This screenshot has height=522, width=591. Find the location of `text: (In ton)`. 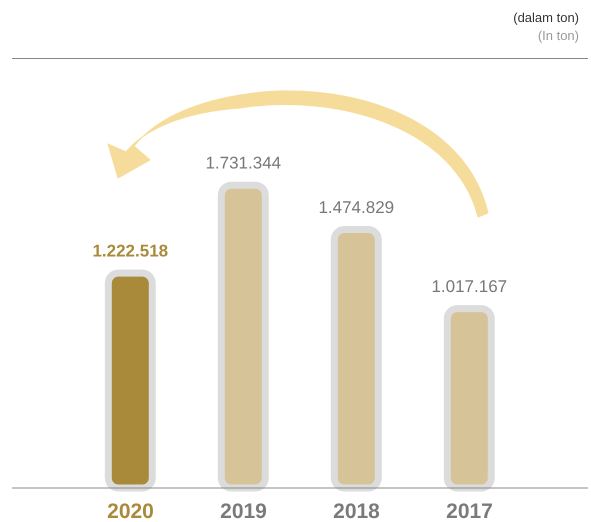

text: (In ton) is located at coordinates (557, 36).